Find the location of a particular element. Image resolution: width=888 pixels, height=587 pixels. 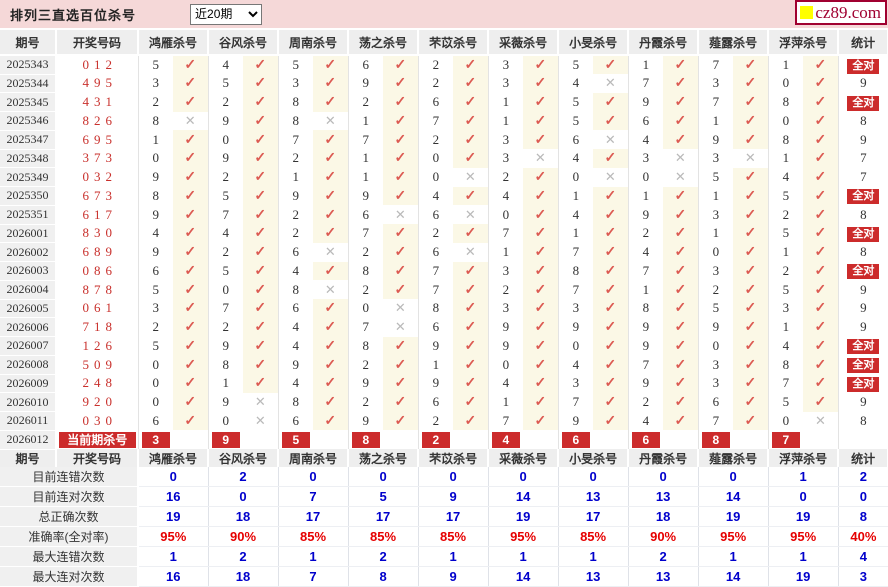

period-range-select: 近20期 is located at coordinates (226, 14).